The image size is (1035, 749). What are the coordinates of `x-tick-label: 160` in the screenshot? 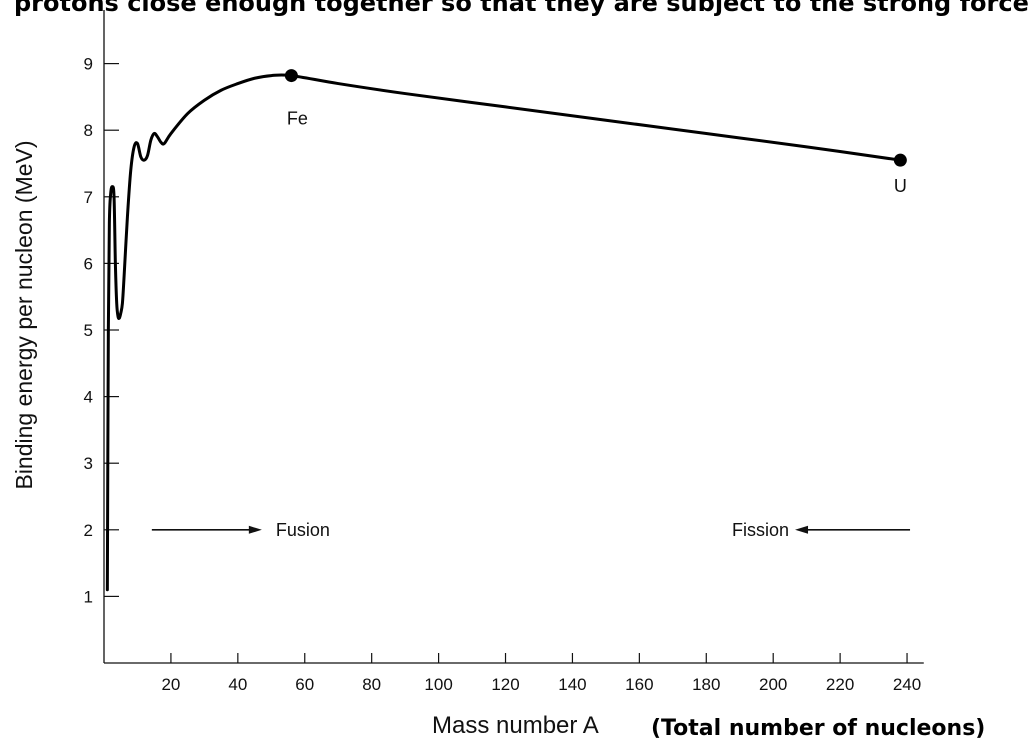 It's located at (639, 684).